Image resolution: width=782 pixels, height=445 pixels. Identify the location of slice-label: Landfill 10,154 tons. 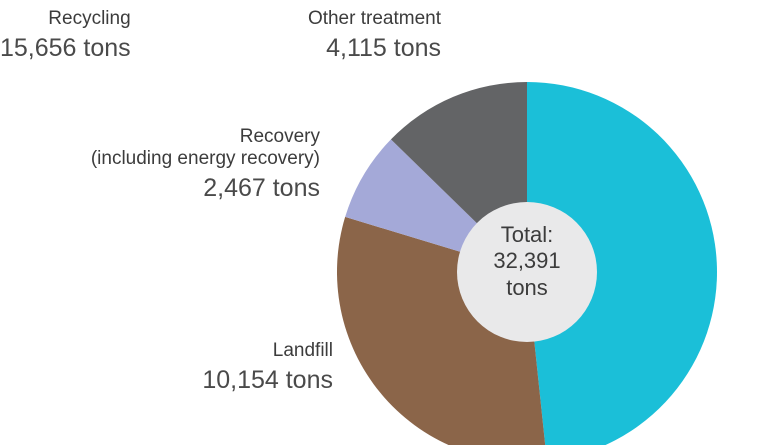
(267, 367).